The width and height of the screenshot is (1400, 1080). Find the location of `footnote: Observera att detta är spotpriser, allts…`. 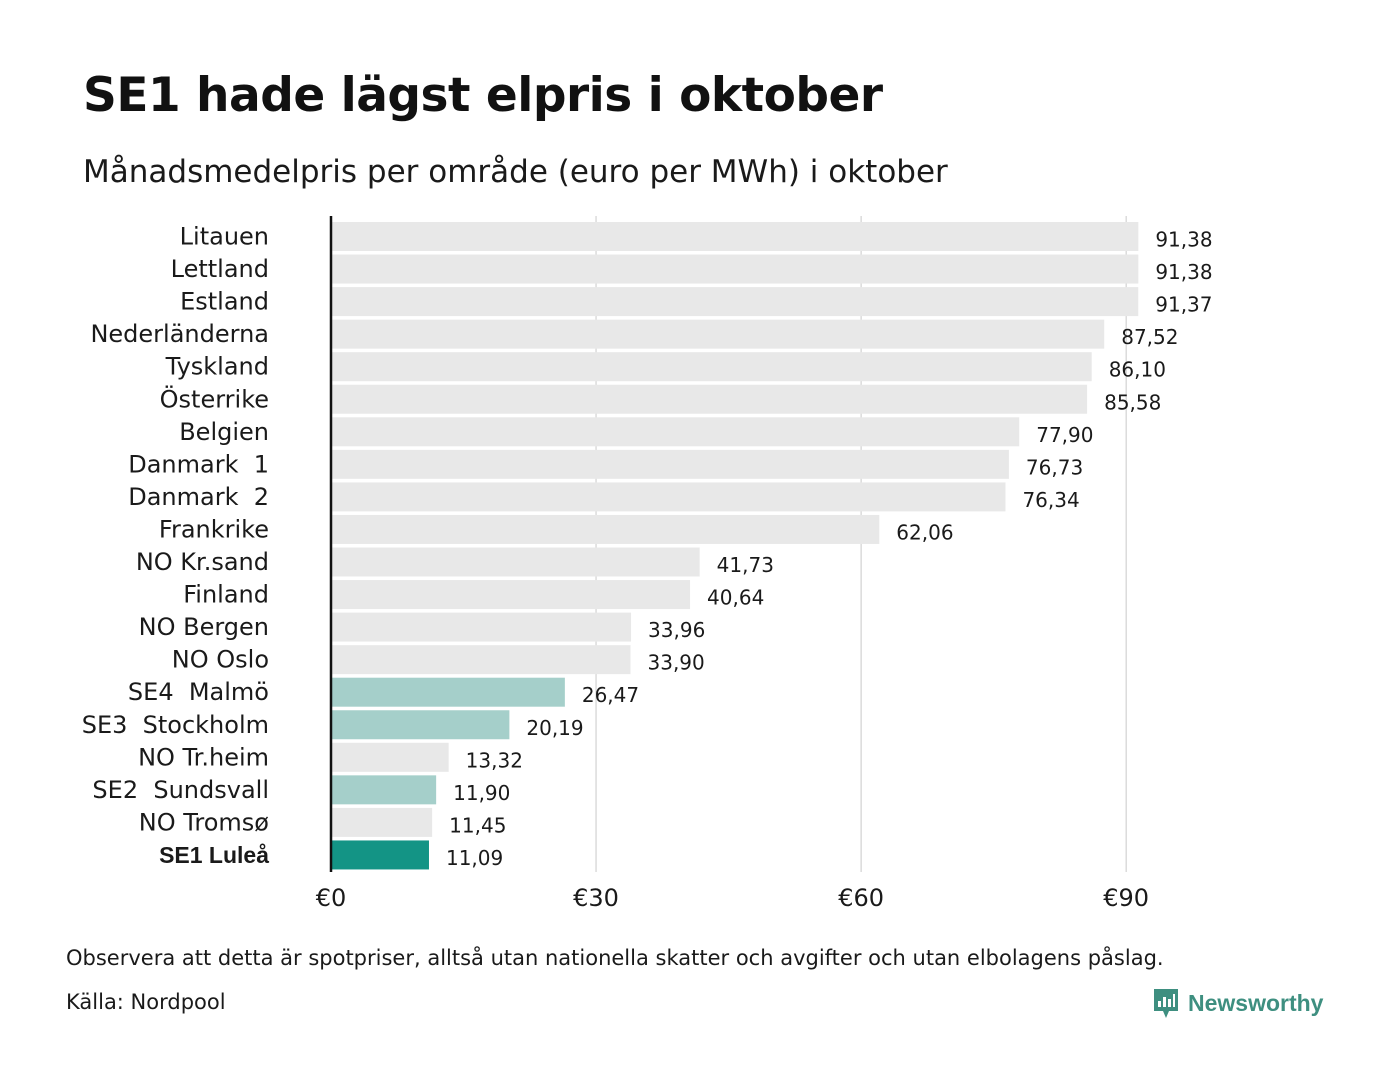

footnote: Observera att detta är spotpriser, allts… is located at coordinates (615, 958).